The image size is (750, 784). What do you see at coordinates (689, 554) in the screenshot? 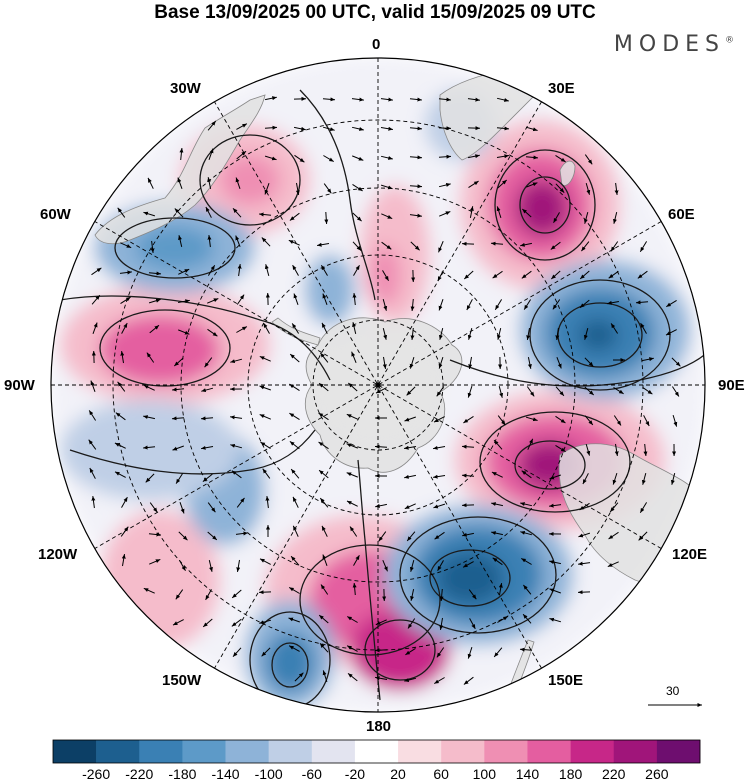
I see `label-120e: 120E` at bounding box center [689, 554].